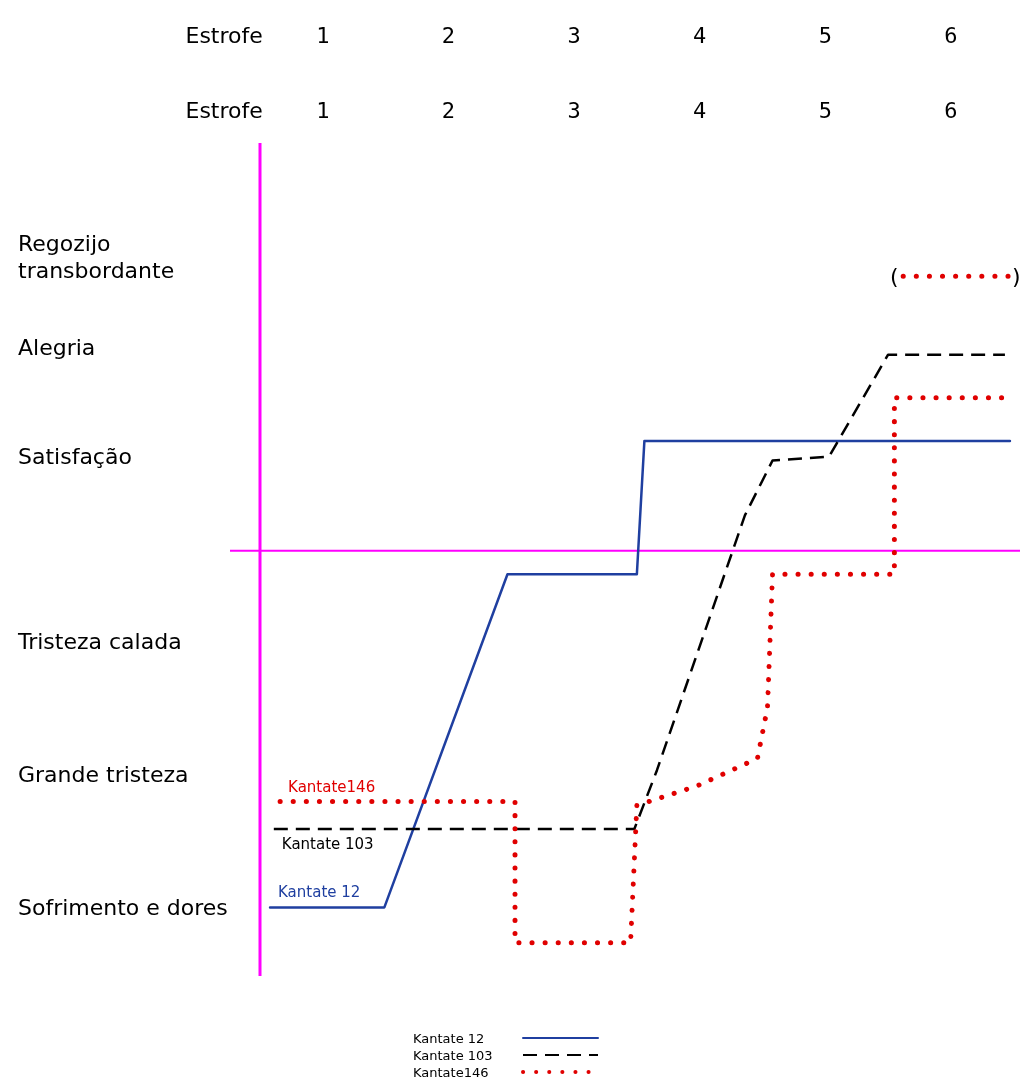 This screenshot has height=1088, width=1029. Describe the element at coordinates (700, 110) in the screenshot. I see `x2-tick-label: 4` at that location.